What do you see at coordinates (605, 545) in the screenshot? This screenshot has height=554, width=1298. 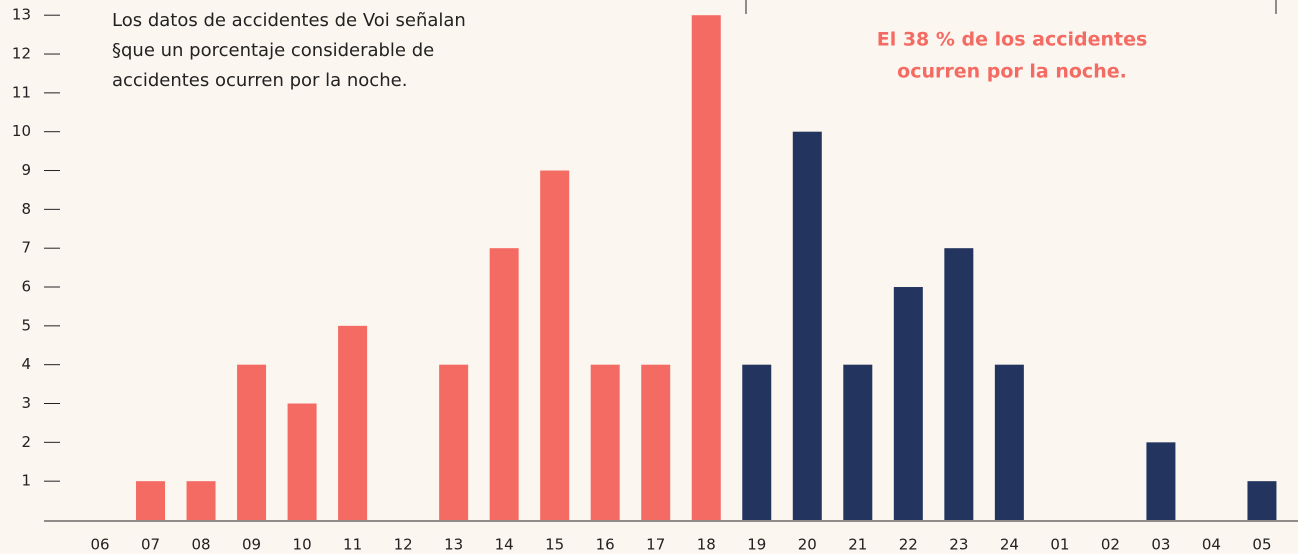 I see `x-tick-label: 16` at bounding box center [605, 545].